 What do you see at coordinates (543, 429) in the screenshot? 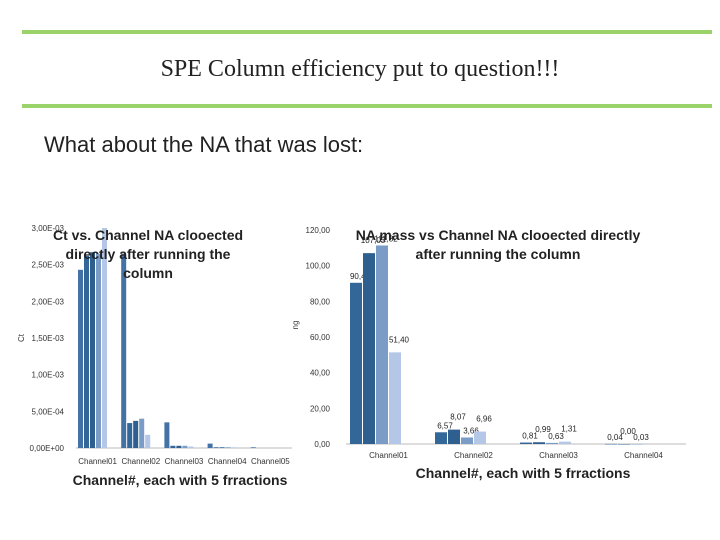
I see `data-label: 0,99` at bounding box center [543, 429].